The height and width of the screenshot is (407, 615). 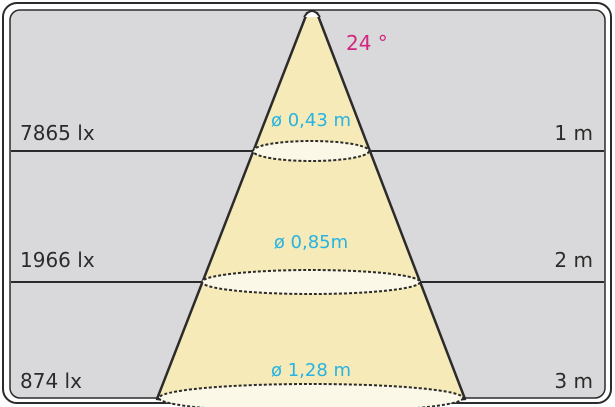 What do you see at coordinates (311, 242) in the screenshot?
I see `diameter-label-2m: ø 0,85m` at bounding box center [311, 242].